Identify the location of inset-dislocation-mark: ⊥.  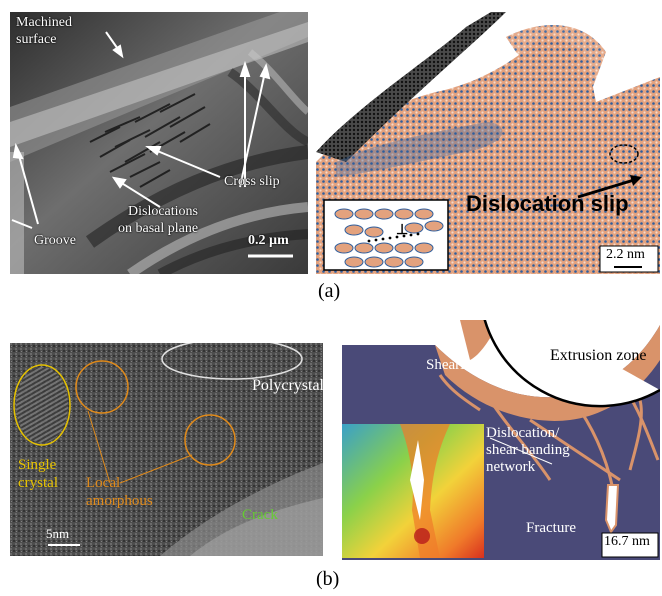
(402, 230).